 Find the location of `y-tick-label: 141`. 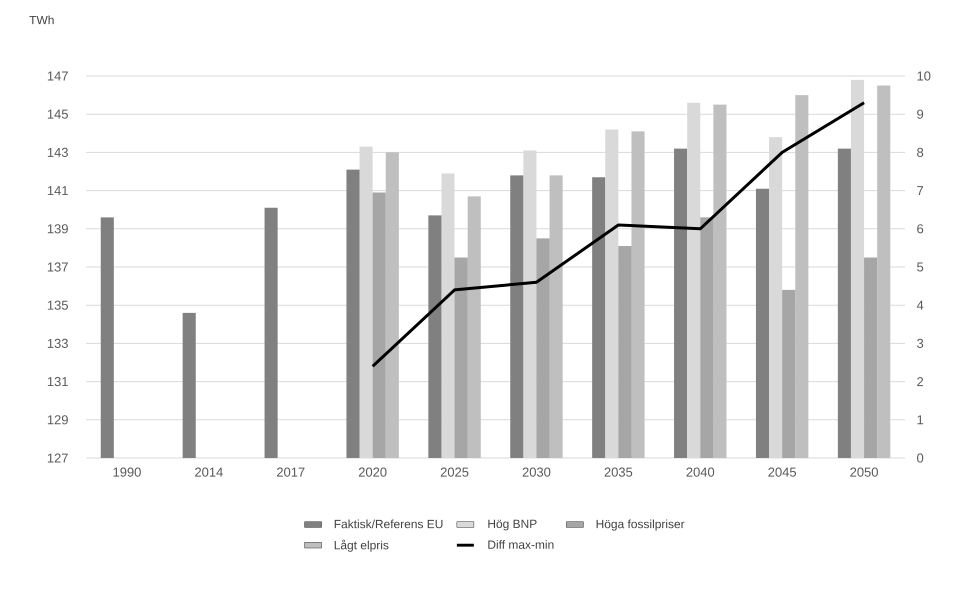

y-tick-label: 141 is located at coordinates (58, 191).